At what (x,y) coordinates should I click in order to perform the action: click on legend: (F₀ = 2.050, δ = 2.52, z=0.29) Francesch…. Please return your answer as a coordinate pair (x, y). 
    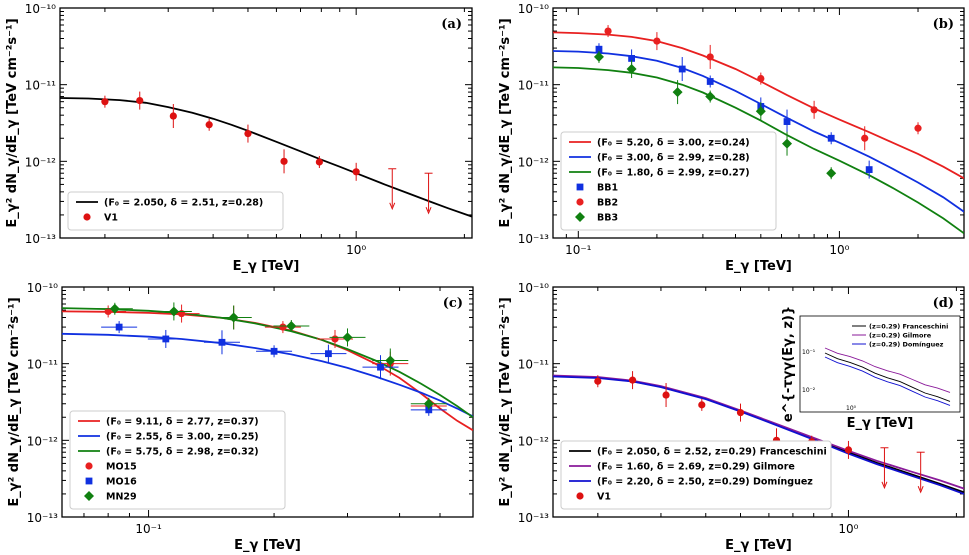
    Looking at the image, I should click on (696, 475).